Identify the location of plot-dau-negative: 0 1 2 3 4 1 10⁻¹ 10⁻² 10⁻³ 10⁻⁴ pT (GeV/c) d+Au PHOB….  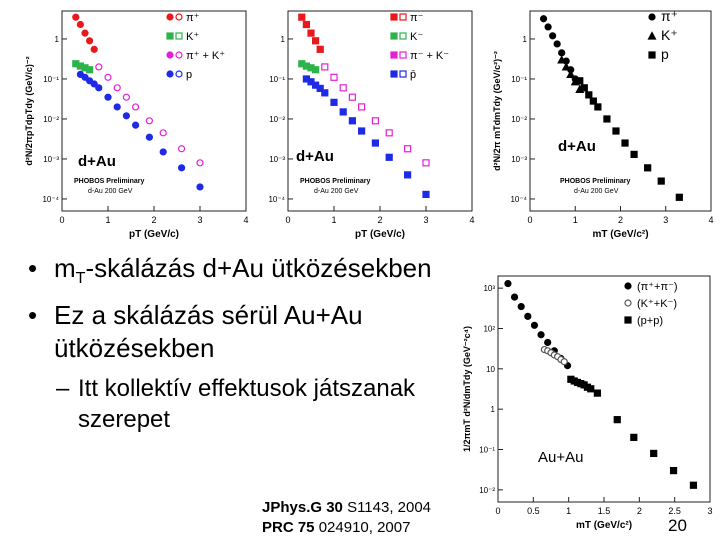
(365, 123).